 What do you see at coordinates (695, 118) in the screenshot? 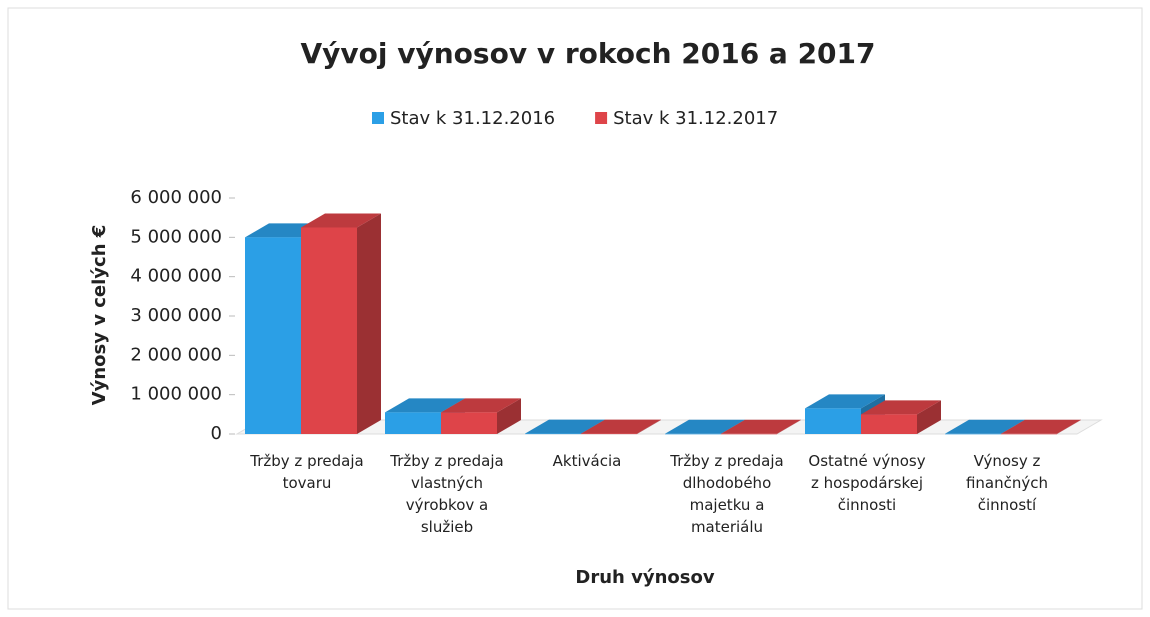
I see `legend-label: Stav k 31.12.2017` at bounding box center [695, 118].